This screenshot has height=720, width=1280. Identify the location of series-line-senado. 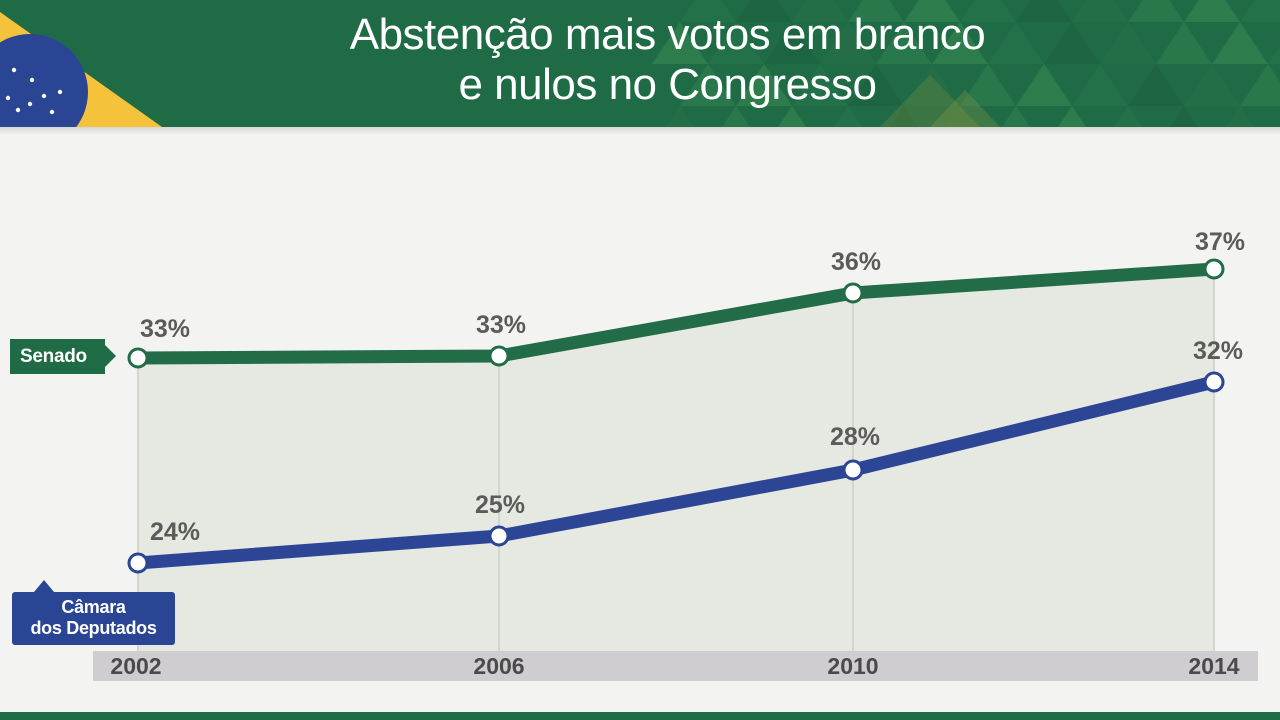
(676, 313).